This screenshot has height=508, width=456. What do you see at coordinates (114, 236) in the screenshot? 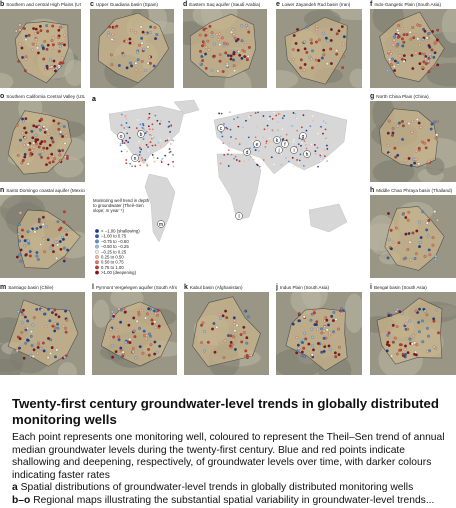
I see `legend-label: −1.00 to 0.75` at bounding box center [114, 236].